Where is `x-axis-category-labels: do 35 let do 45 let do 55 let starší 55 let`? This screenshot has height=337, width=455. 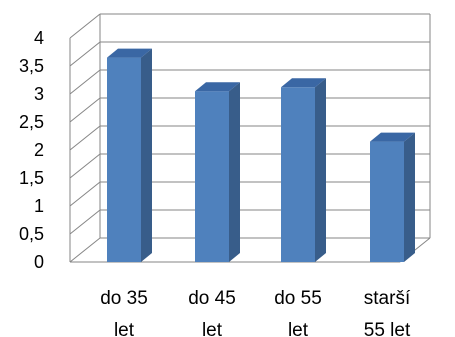
x-axis-category-labels: do 35 let do 45 let do 55 let starší 55 let is located at coordinates (255, 312).